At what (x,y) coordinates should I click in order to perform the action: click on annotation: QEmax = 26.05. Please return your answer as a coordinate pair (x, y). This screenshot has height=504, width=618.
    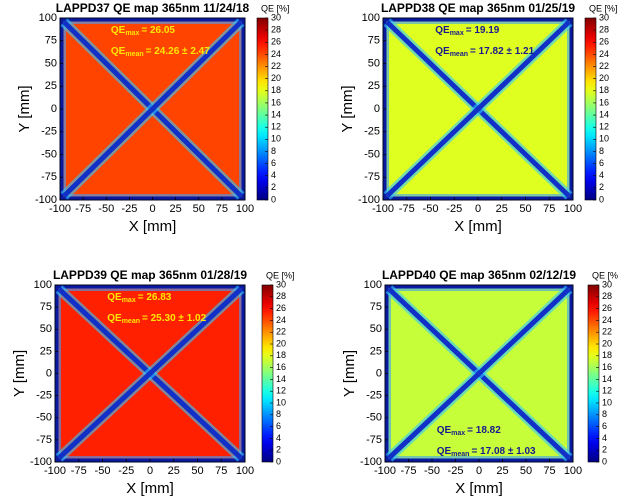
    Looking at the image, I should click on (143, 31).